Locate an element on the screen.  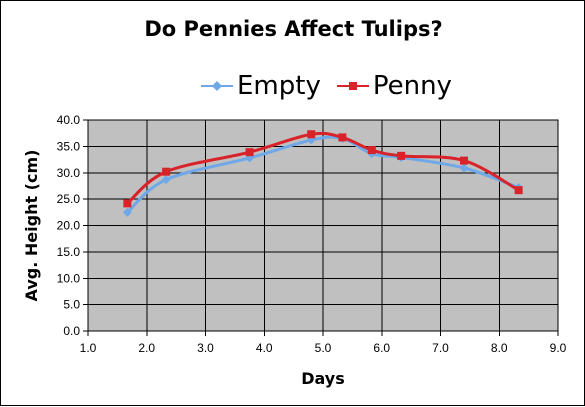
y-tick-label: 5.0 is located at coordinates (71, 305).